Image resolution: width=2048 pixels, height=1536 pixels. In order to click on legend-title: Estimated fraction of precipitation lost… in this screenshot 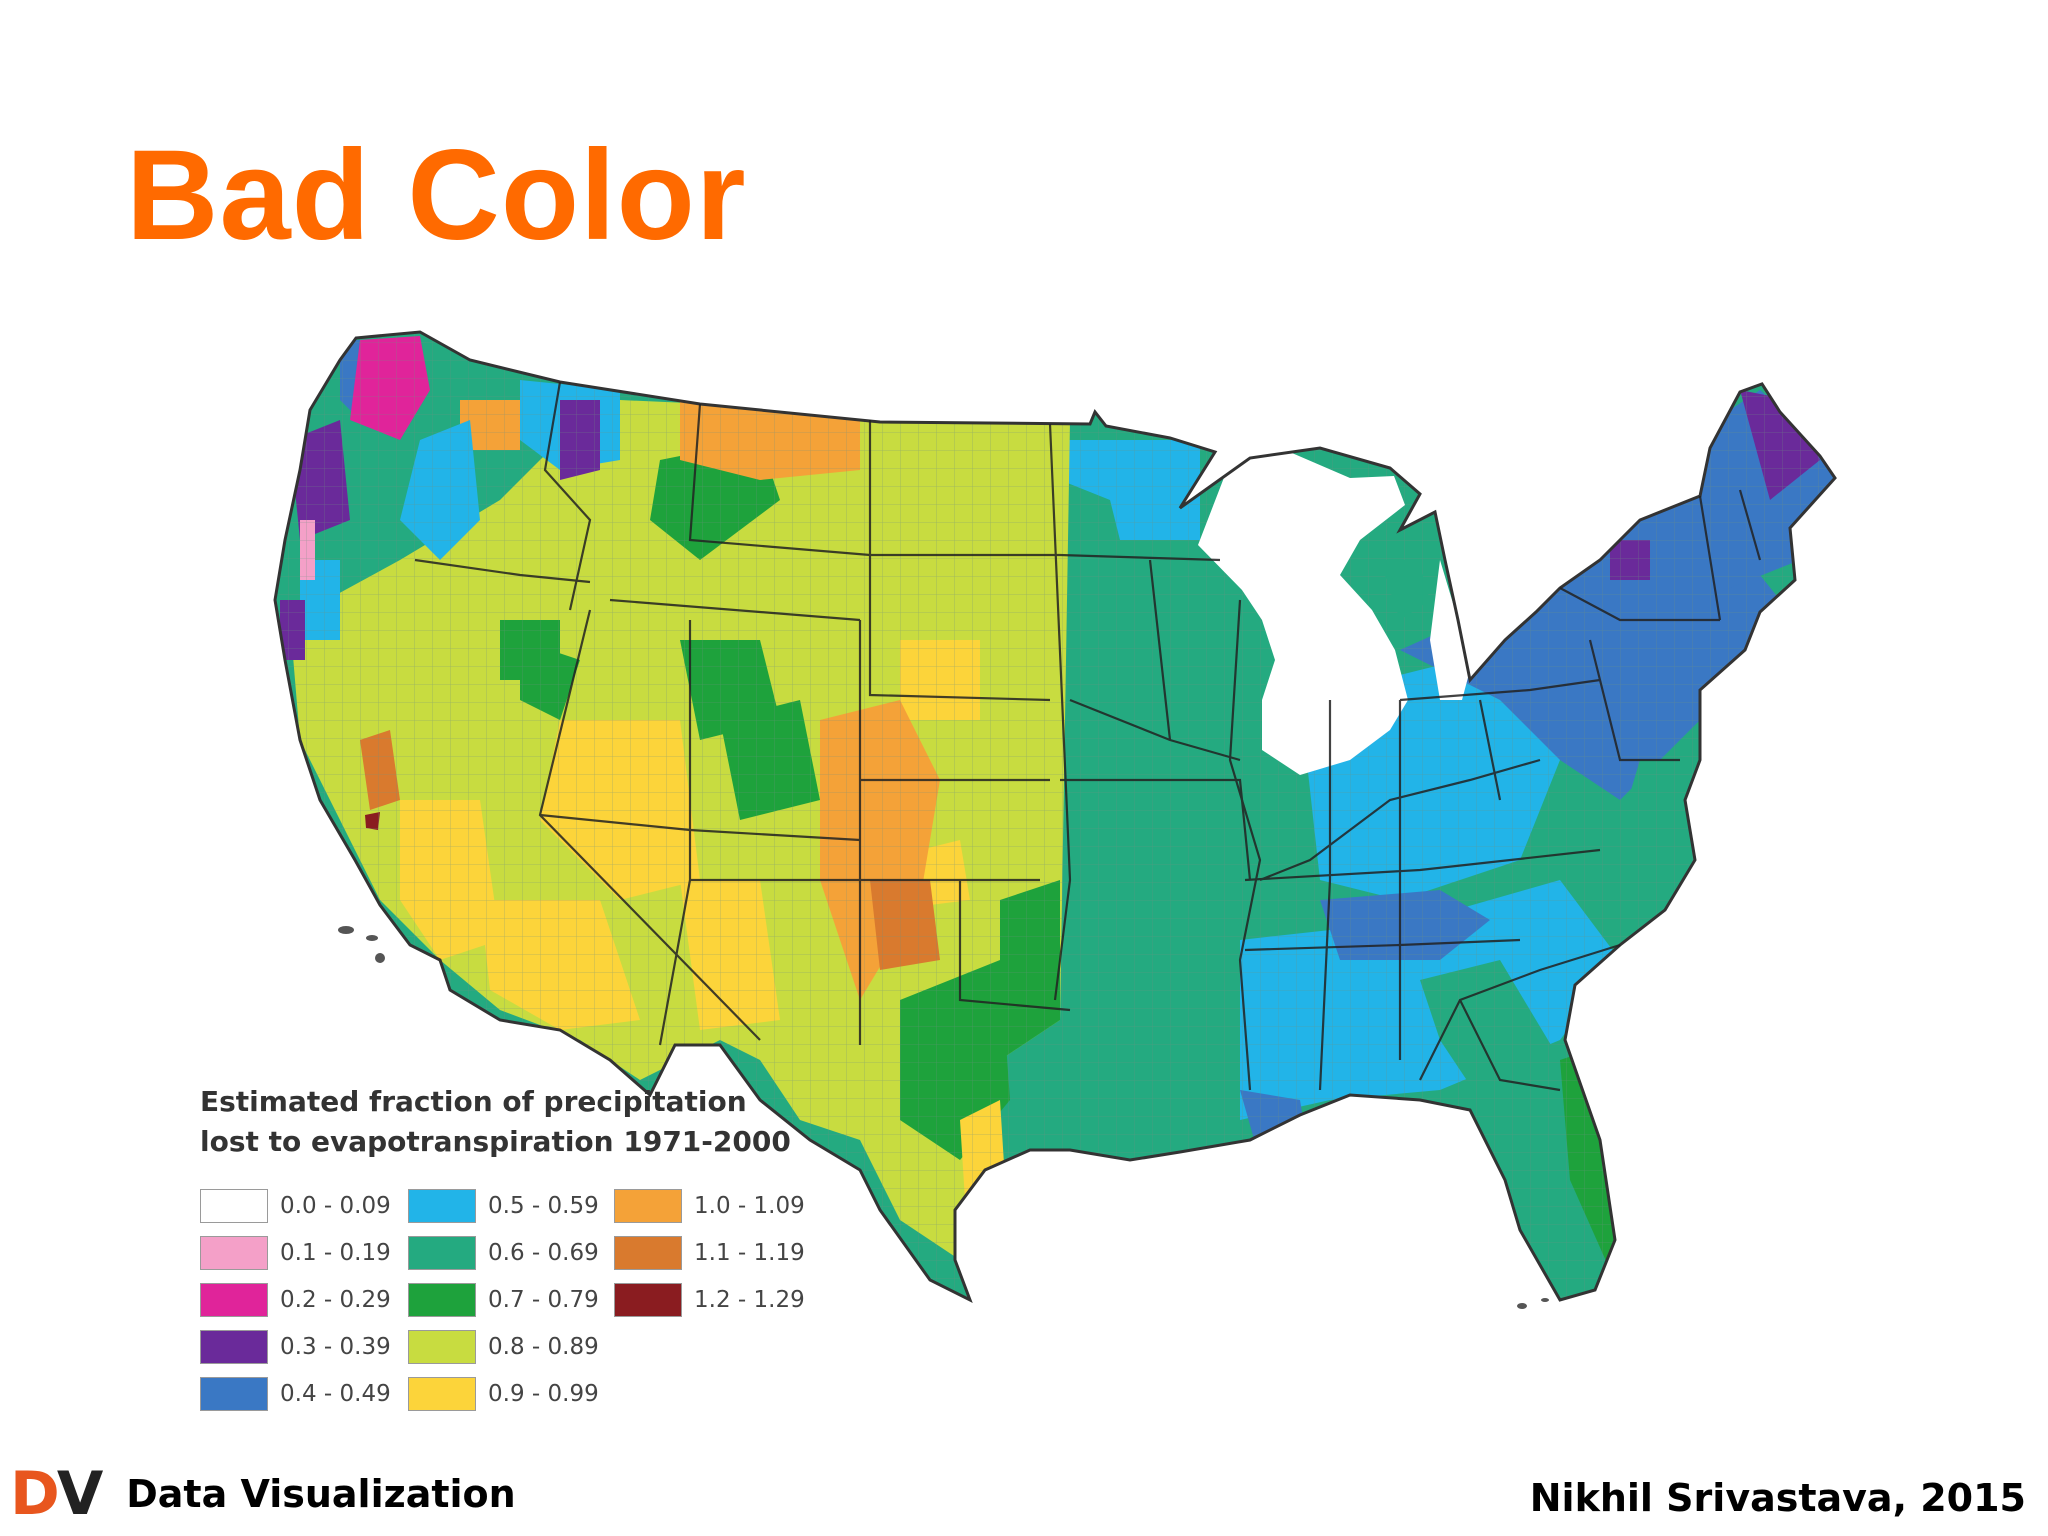, I will do `click(510, 1122)`.